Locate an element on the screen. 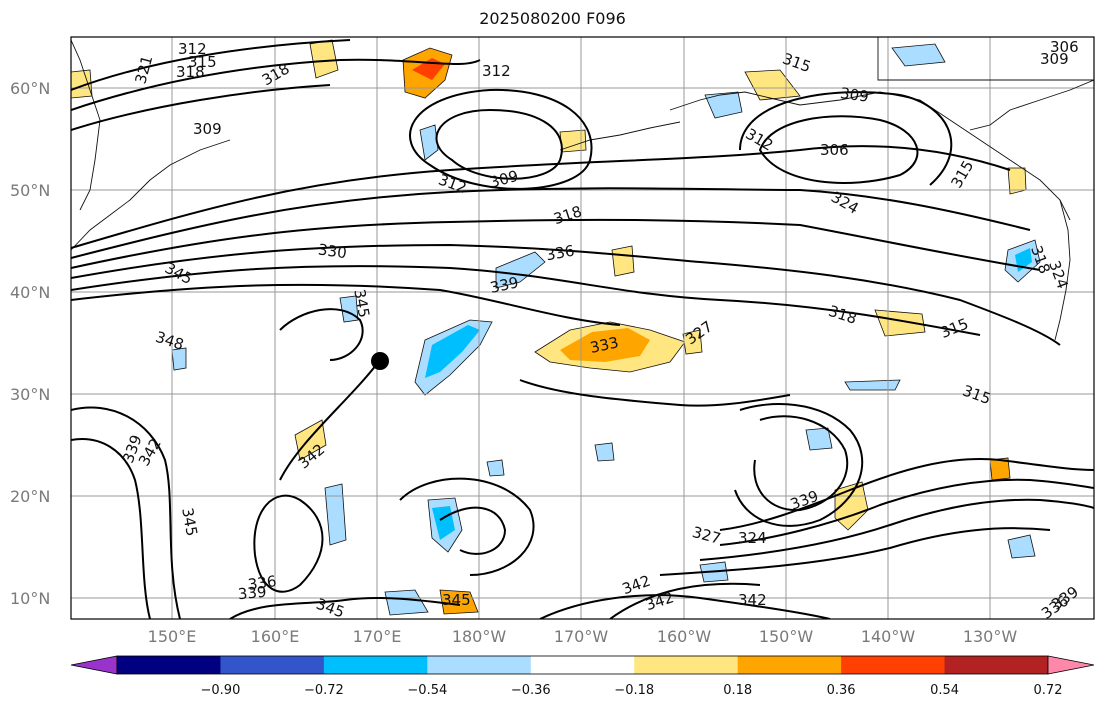 The width and height of the screenshot is (1105, 712). lat-label-60n: 60°N is located at coordinates (30, 88).